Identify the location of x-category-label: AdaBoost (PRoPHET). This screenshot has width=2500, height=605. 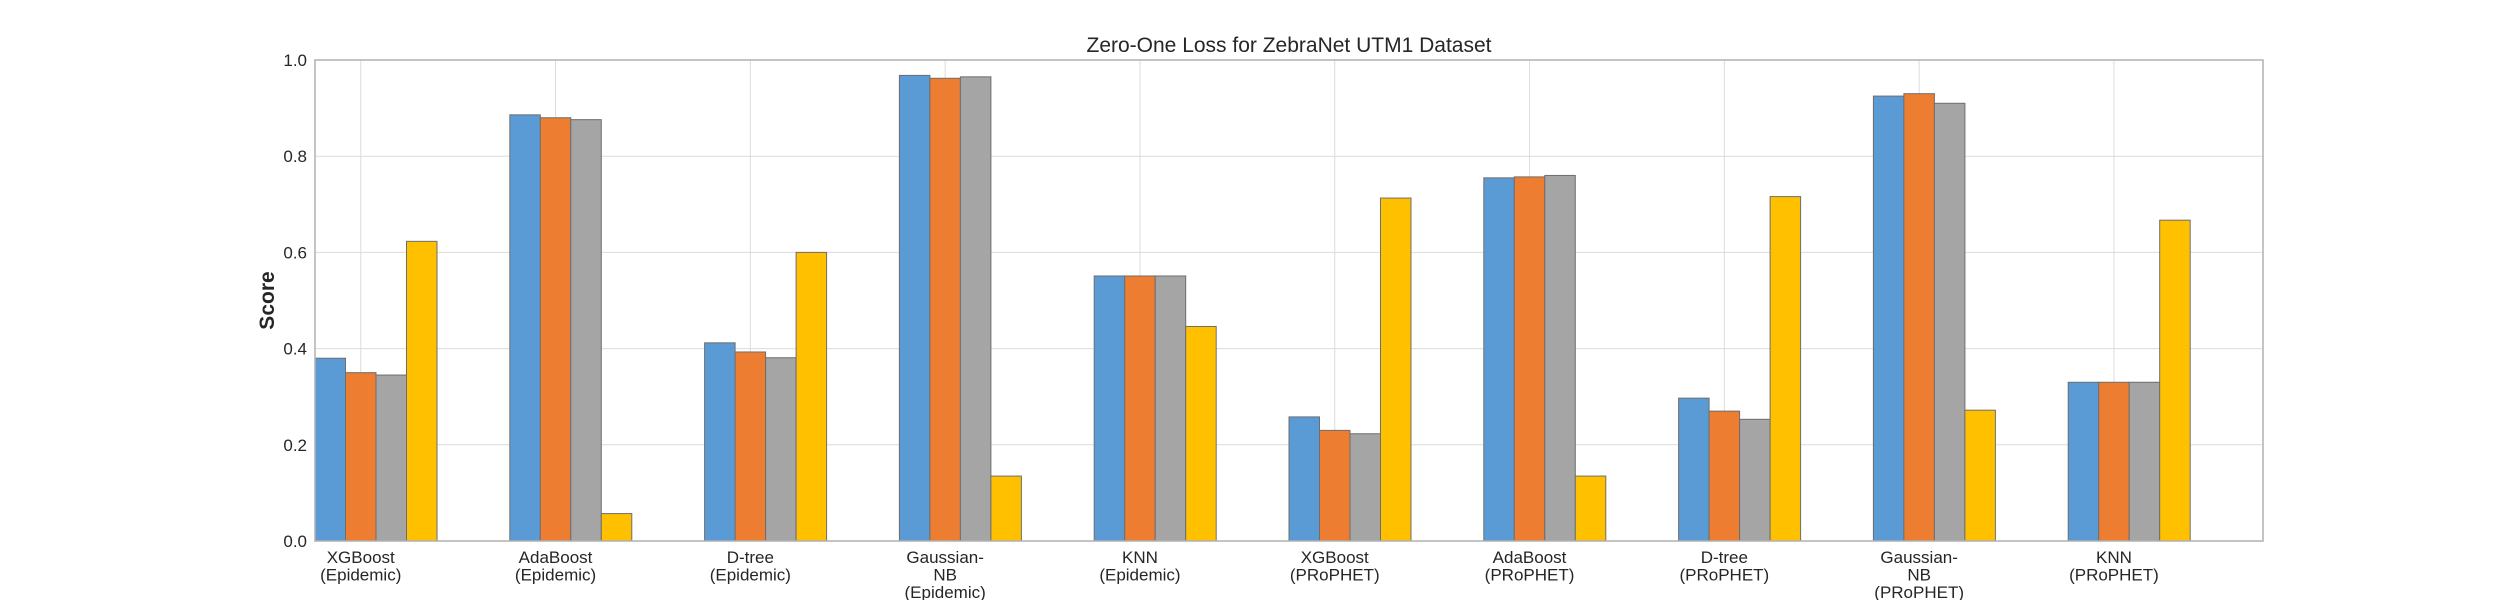
(1530, 566).